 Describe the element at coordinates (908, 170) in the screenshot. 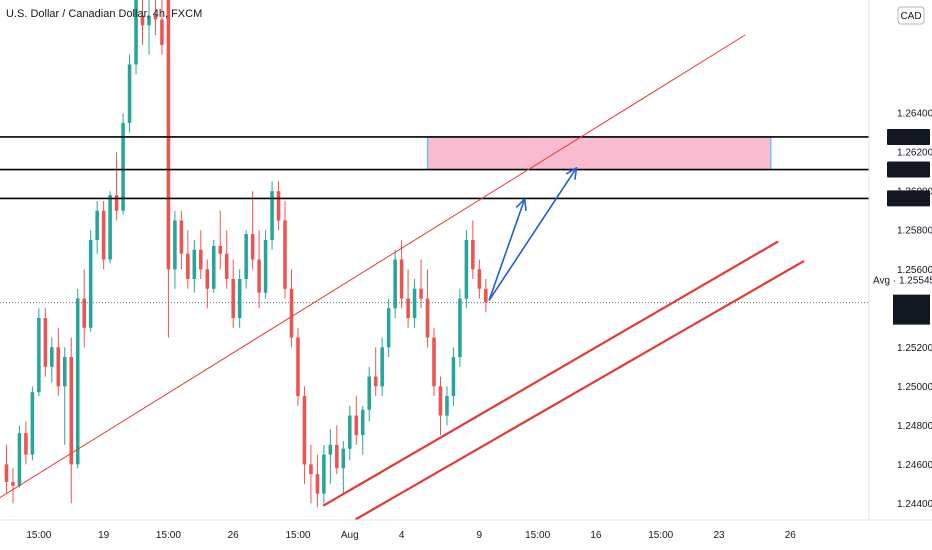

I see `level-badge-label: 1.26111` at that location.